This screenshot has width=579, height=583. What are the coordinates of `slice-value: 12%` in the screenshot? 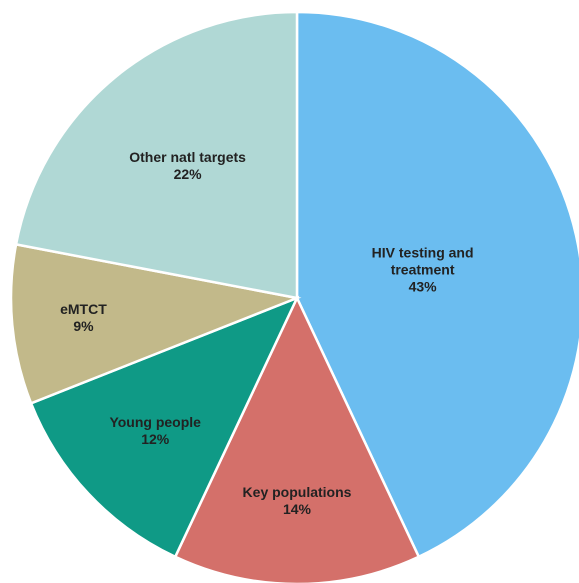 It's located at (155, 439).